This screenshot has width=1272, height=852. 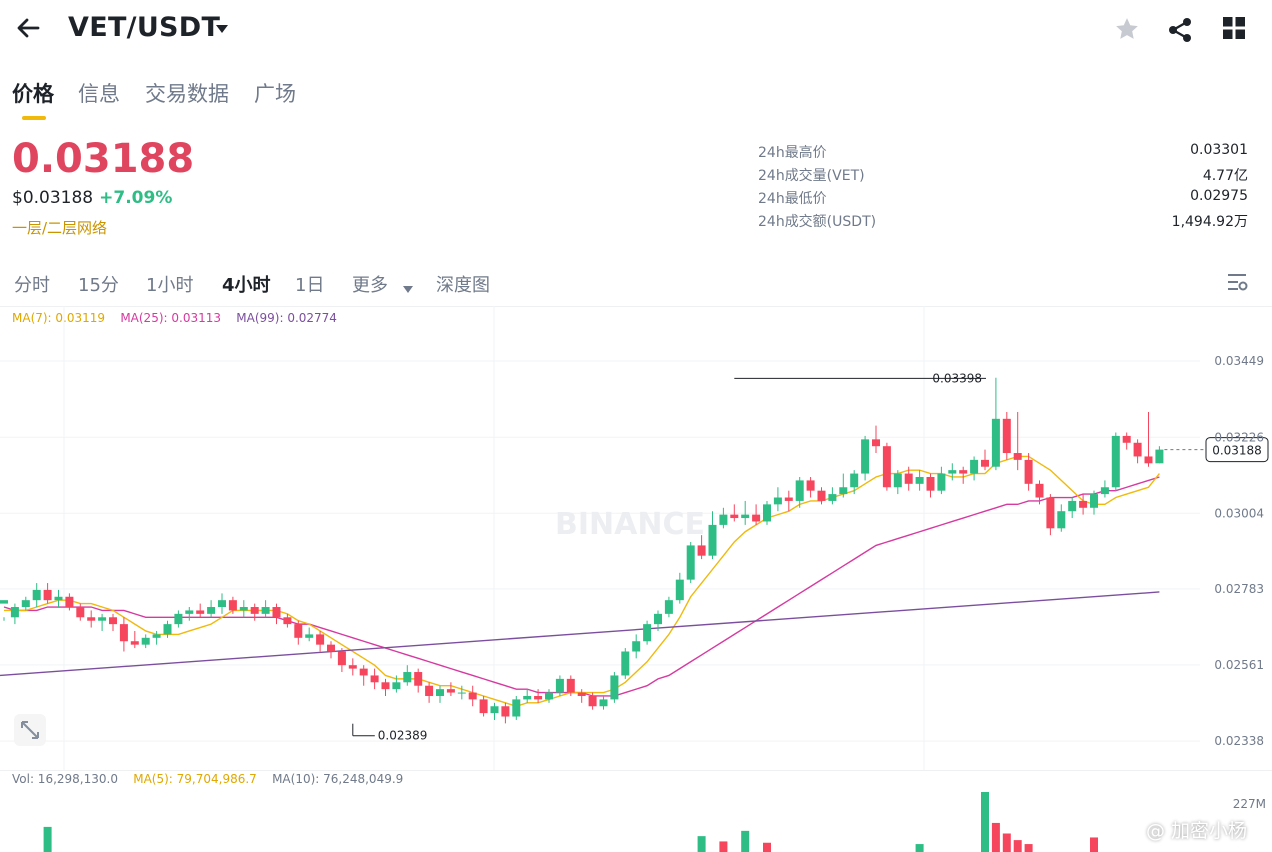 What do you see at coordinates (246, 285) in the screenshot?
I see `interval-4h: 4小时` at bounding box center [246, 285].